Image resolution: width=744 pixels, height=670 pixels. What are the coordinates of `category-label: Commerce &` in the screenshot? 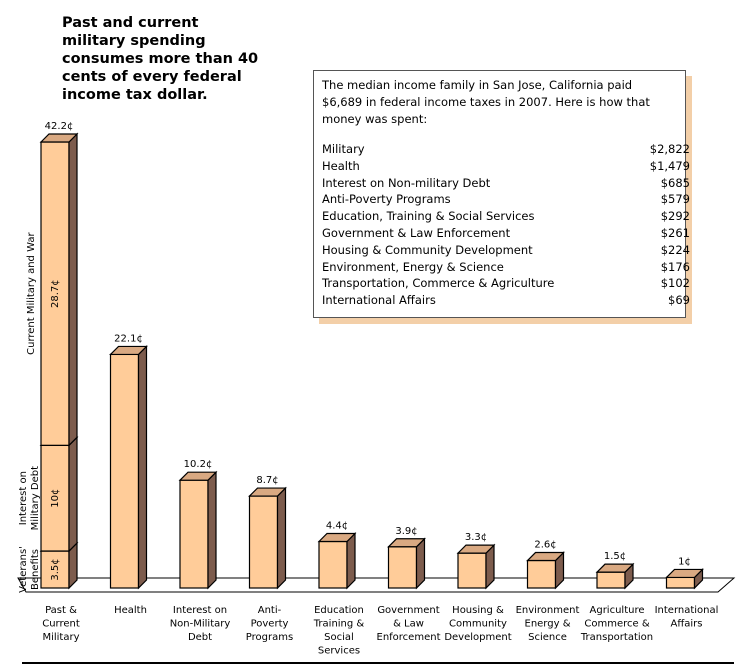 It's located at (616, 624).